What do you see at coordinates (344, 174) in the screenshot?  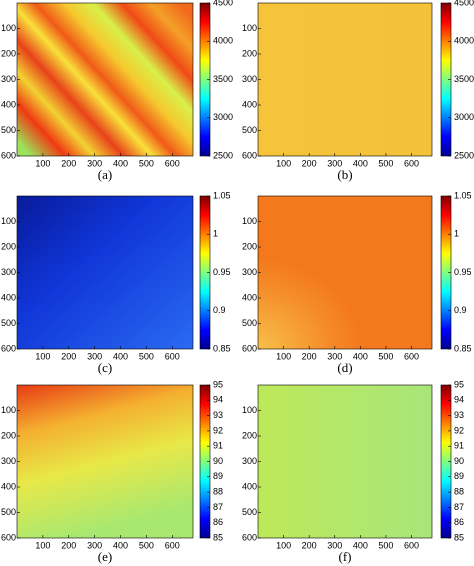 I see `panel-caption: (b)` at bounding box center [344, 174].